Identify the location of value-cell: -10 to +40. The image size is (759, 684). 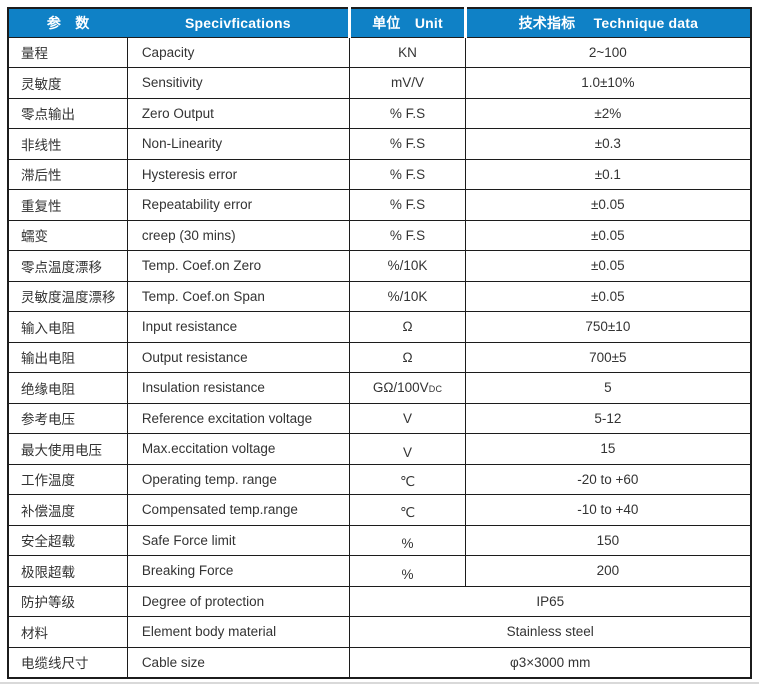
(608, 510).